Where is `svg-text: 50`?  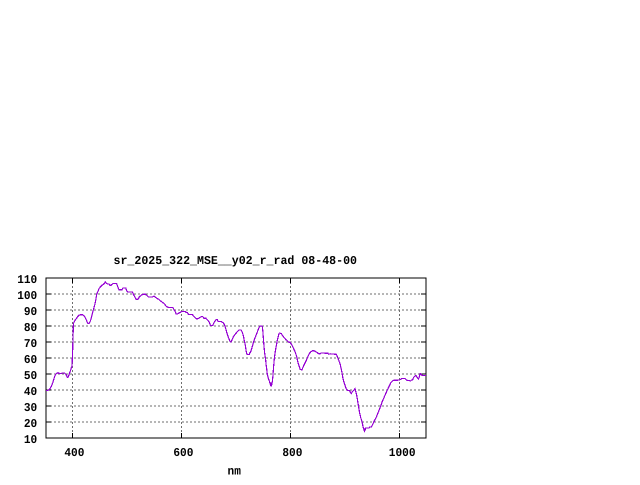
svg-text: 50 is located at coordinates (30, 376).